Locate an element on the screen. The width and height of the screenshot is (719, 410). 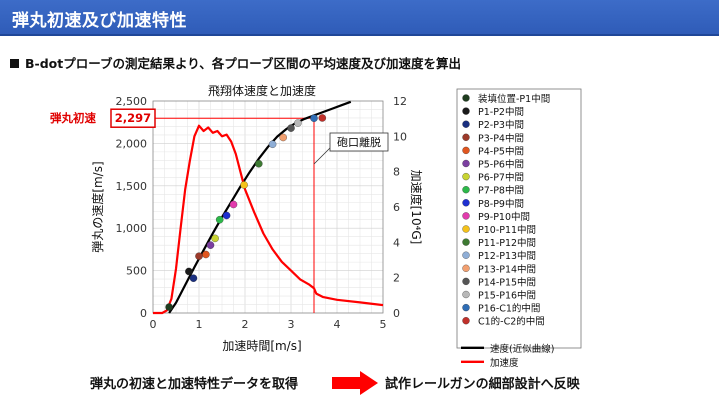
y-axis-label: 弾丸の速度[m/s] is located at coordinates (97, 206).